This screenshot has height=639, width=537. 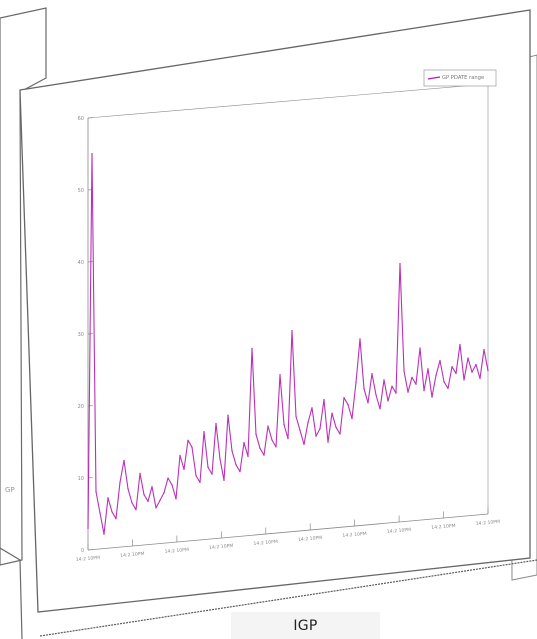 What do you see at coordinates (81, 479) in the screenshot?
I see `y-tick-label: 10` at bounding box center [81, 479].